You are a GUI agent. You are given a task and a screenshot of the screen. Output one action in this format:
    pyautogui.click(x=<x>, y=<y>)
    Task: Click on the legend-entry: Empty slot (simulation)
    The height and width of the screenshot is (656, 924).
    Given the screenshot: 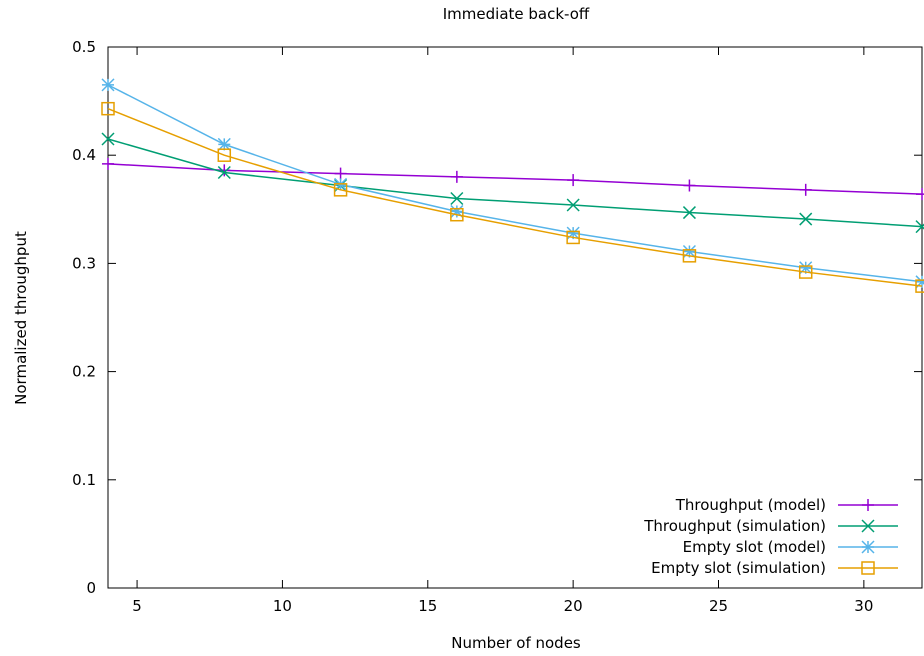 What is the action you would take?
    pyautogui.click(x=774, y=568)
    